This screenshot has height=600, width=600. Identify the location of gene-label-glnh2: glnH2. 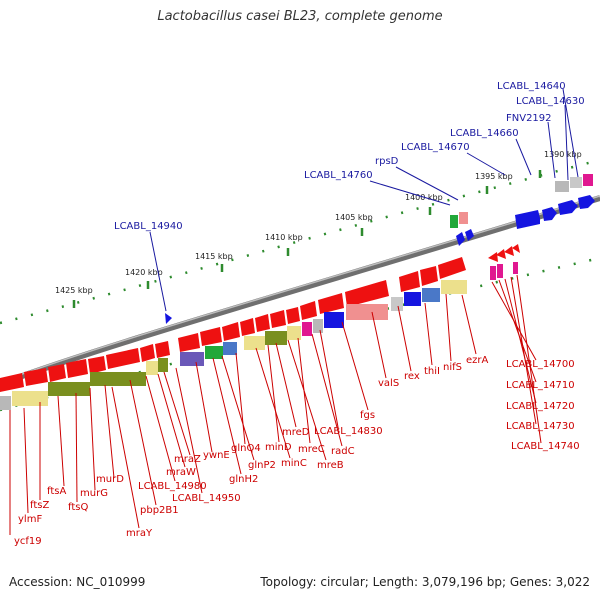
(243, 479).